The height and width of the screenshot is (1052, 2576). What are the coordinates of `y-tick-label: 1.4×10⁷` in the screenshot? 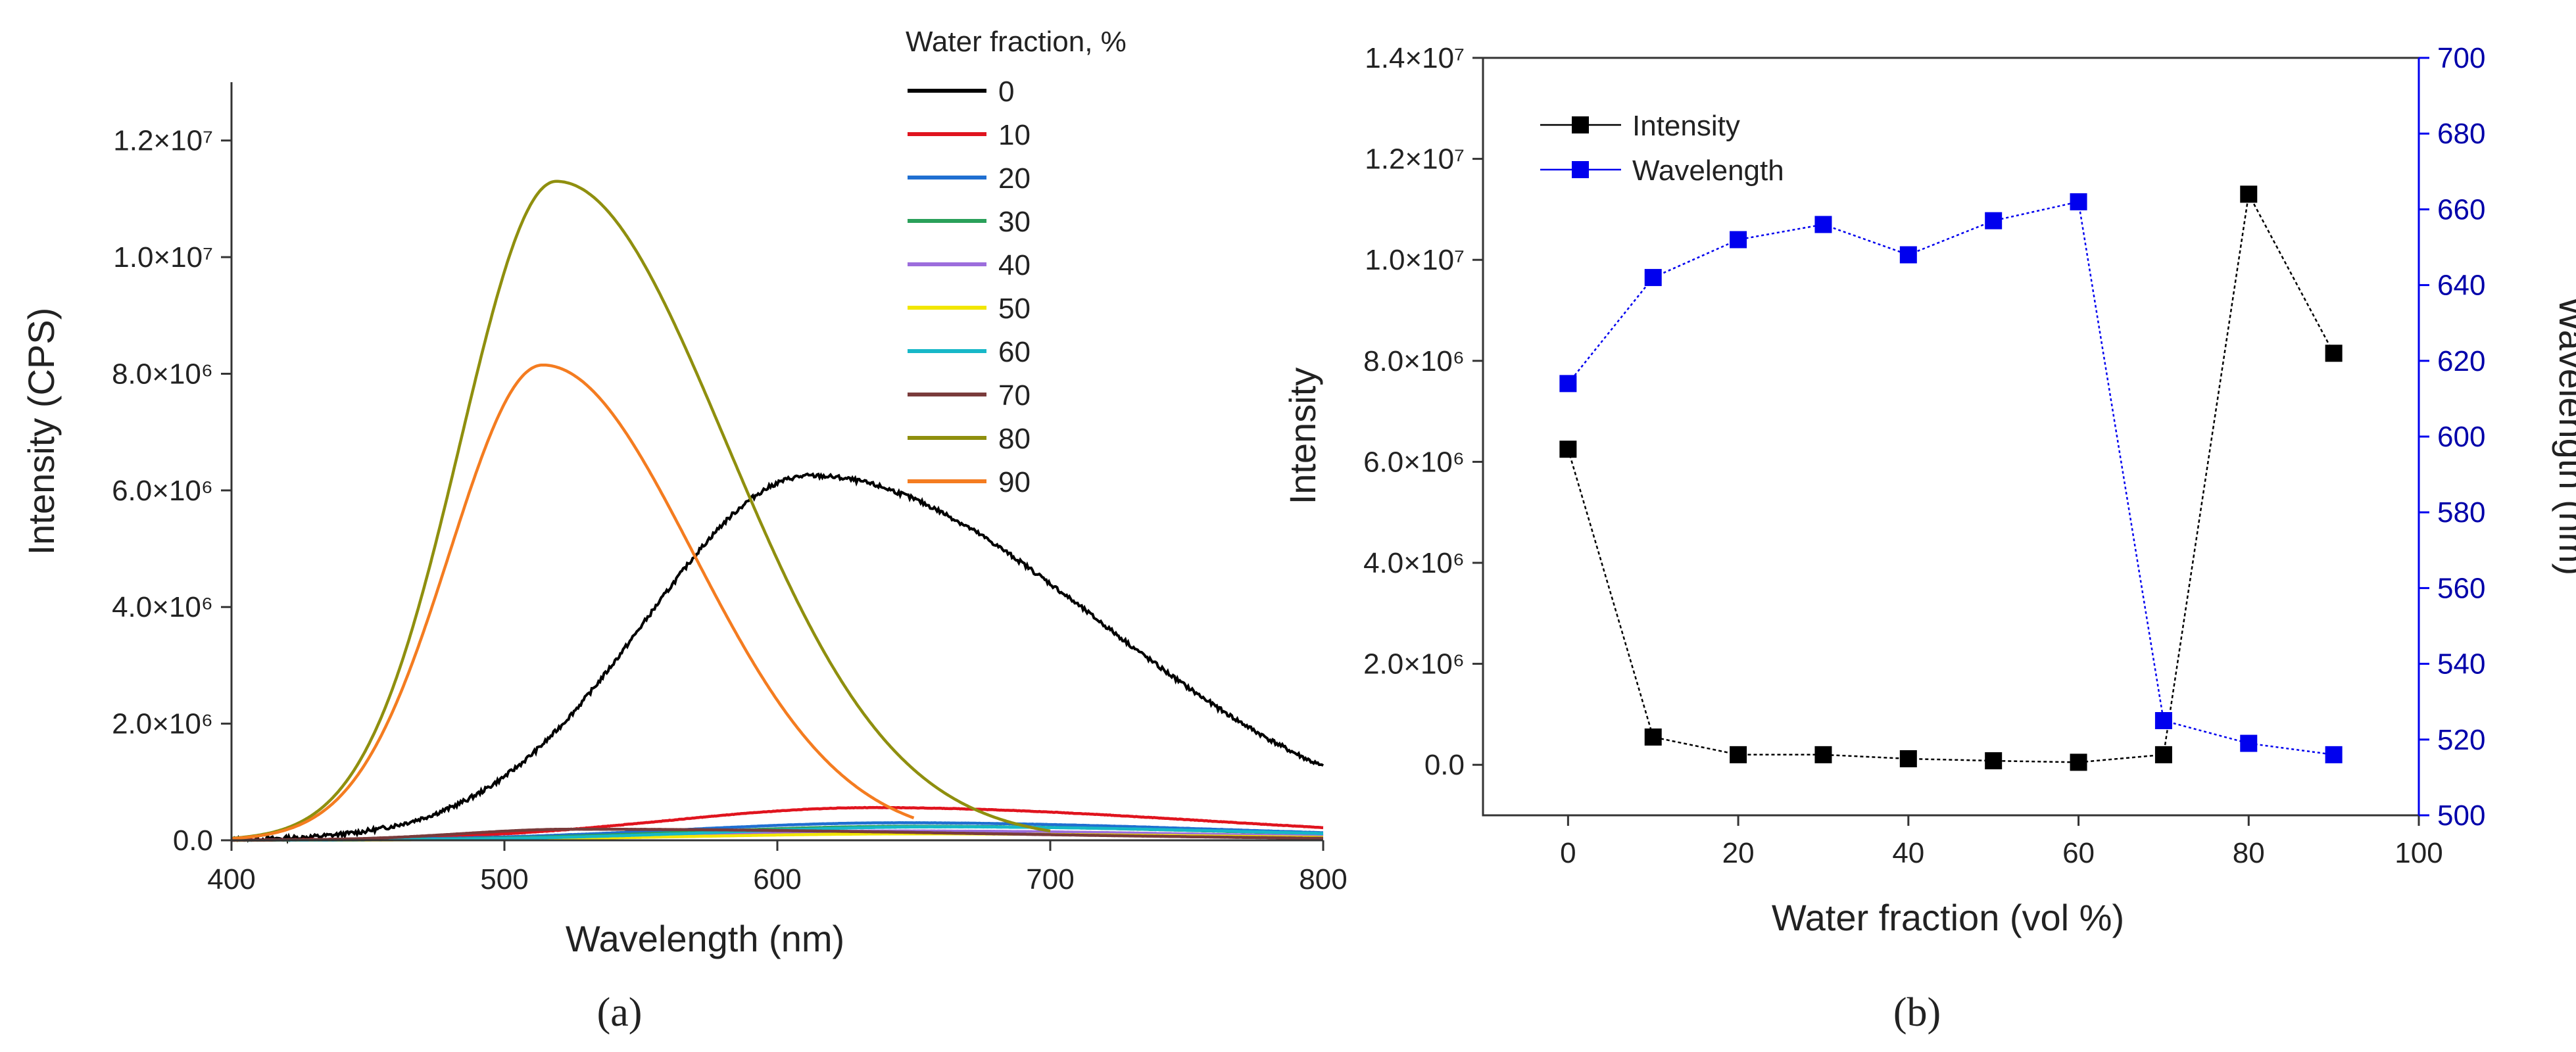 It's located at (1415, 58).